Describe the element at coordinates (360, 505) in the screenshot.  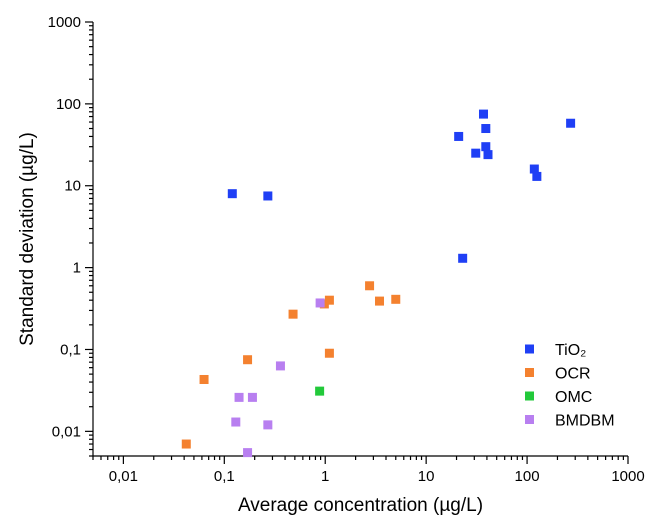
I see `x-axis-title: Average concentration (µg/L)` at that location.